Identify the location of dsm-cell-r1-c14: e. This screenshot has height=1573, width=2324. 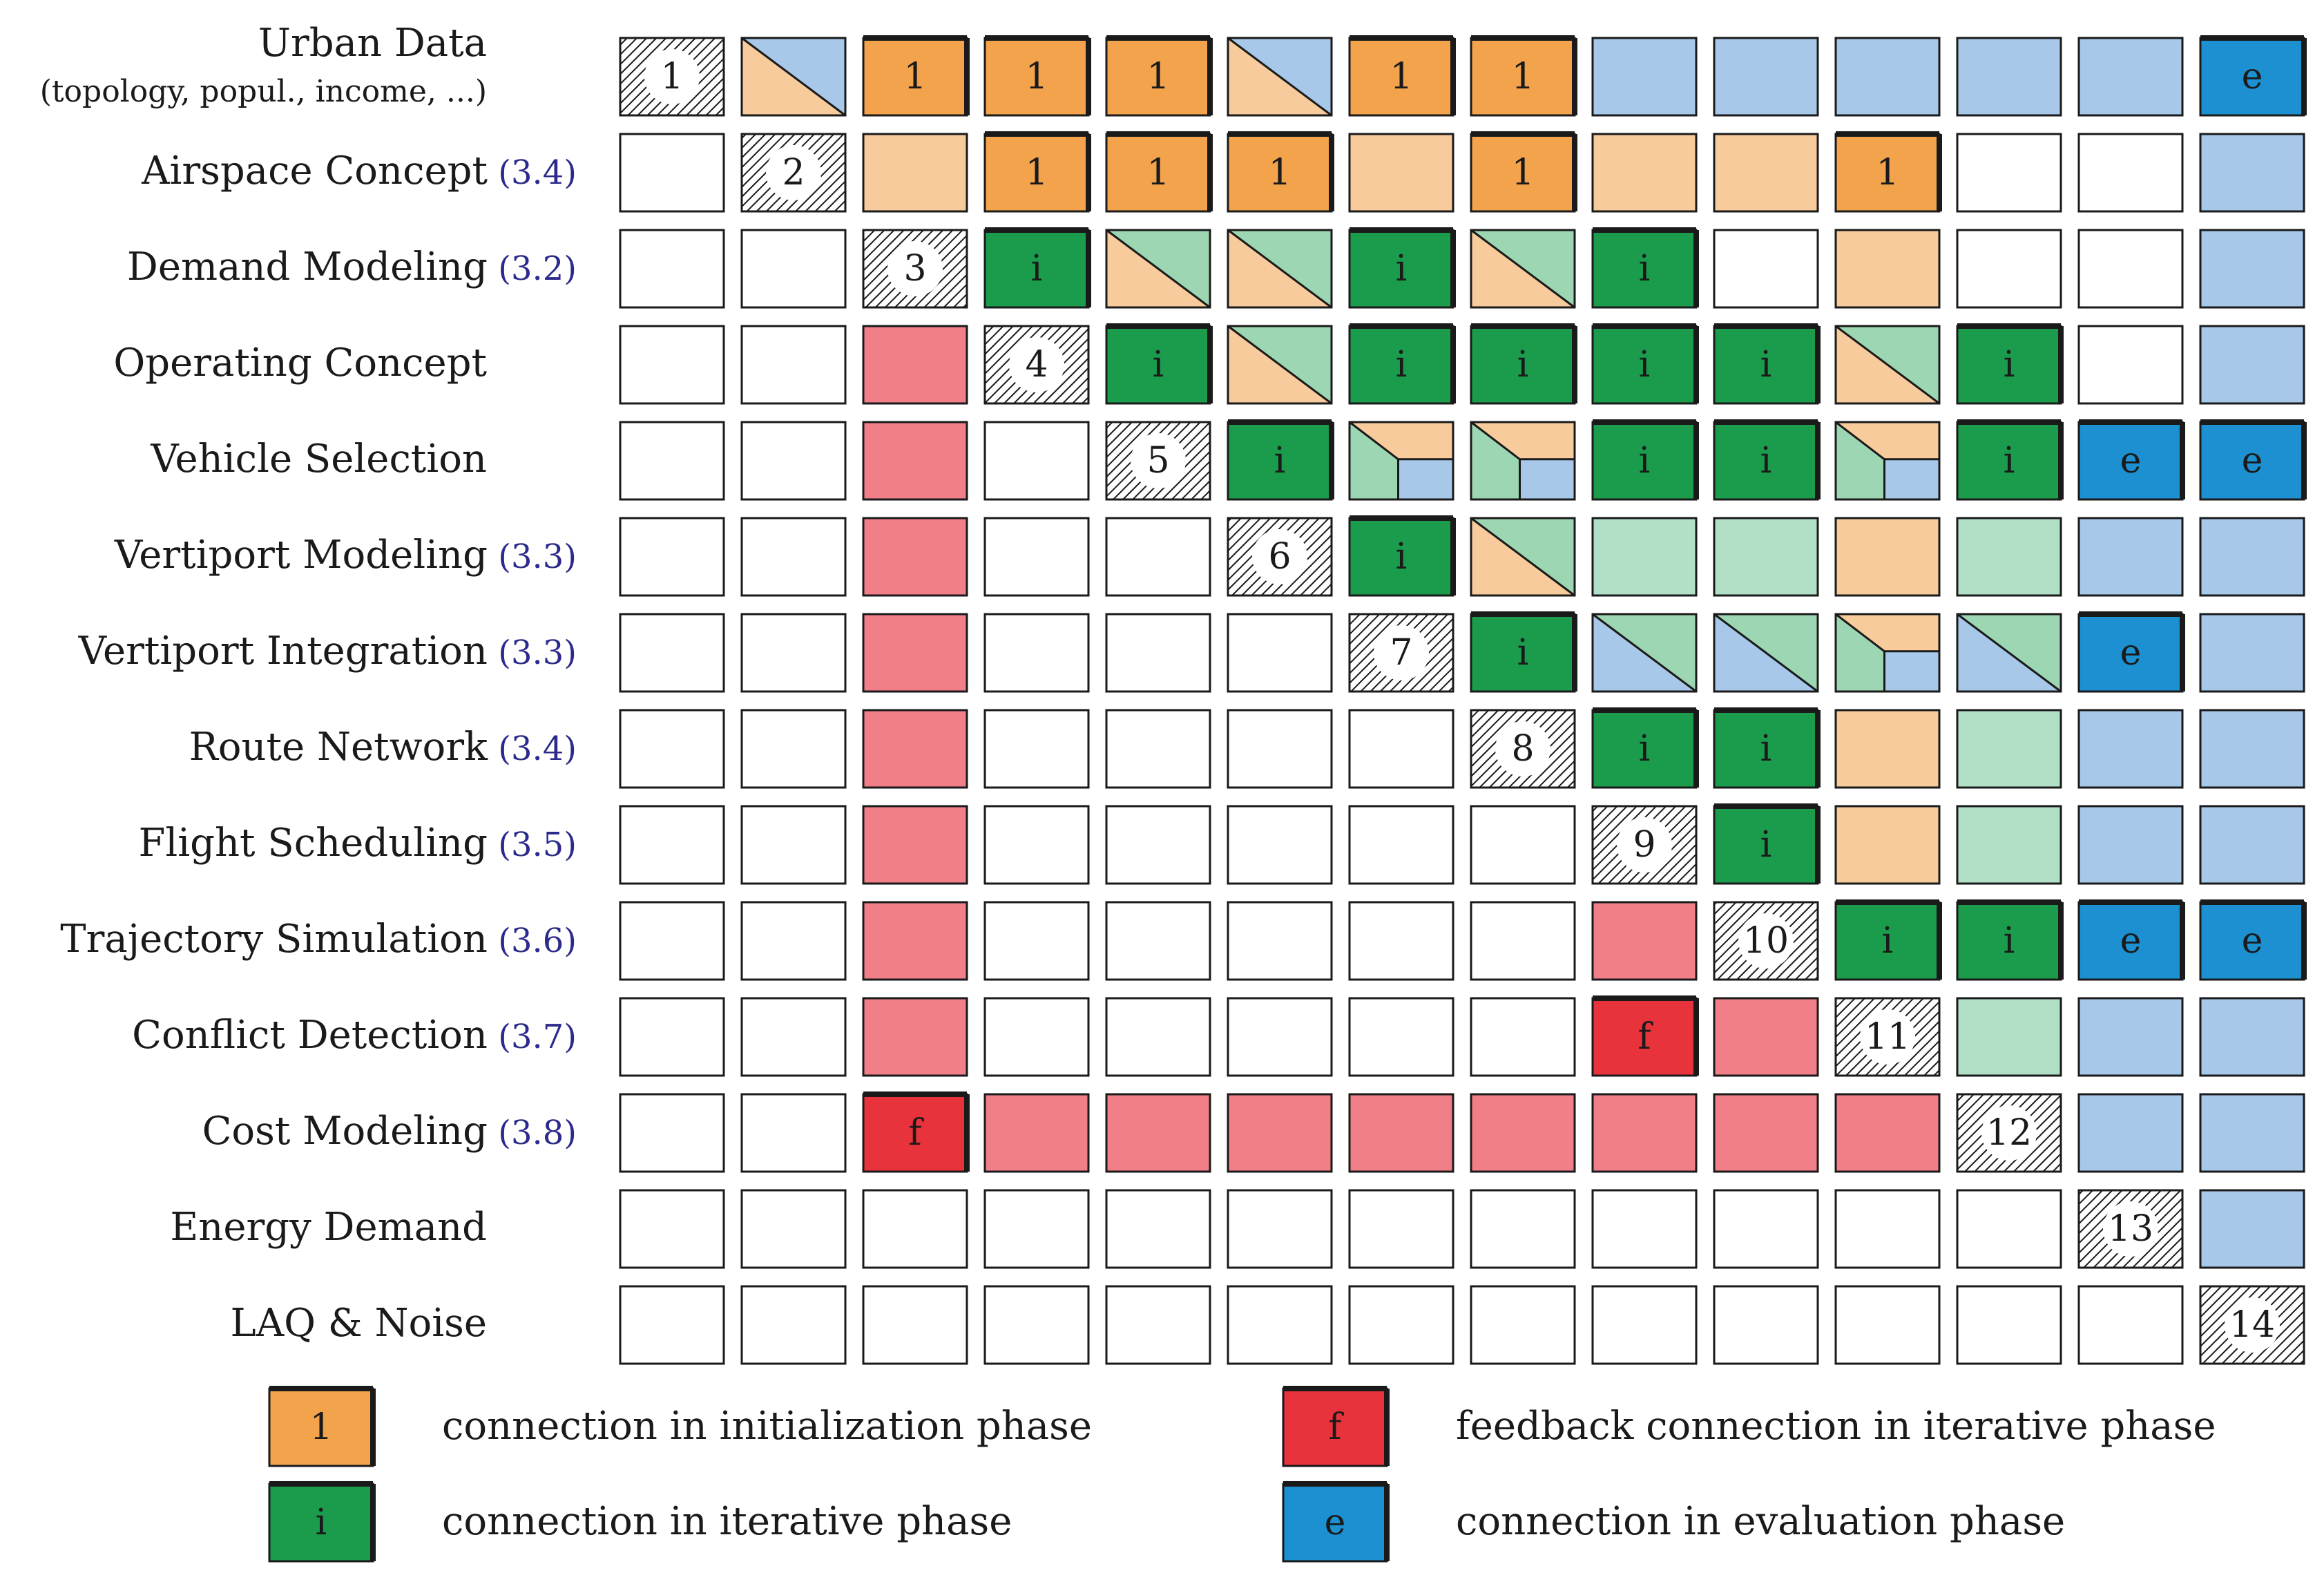
(2253, 76).